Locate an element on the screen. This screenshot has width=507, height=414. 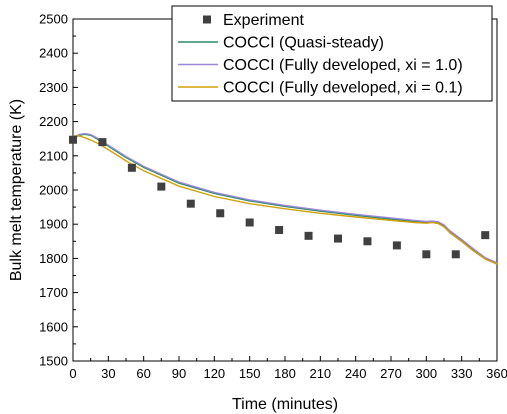
x-tick-label: 150 is located at coordinates (250, 373).